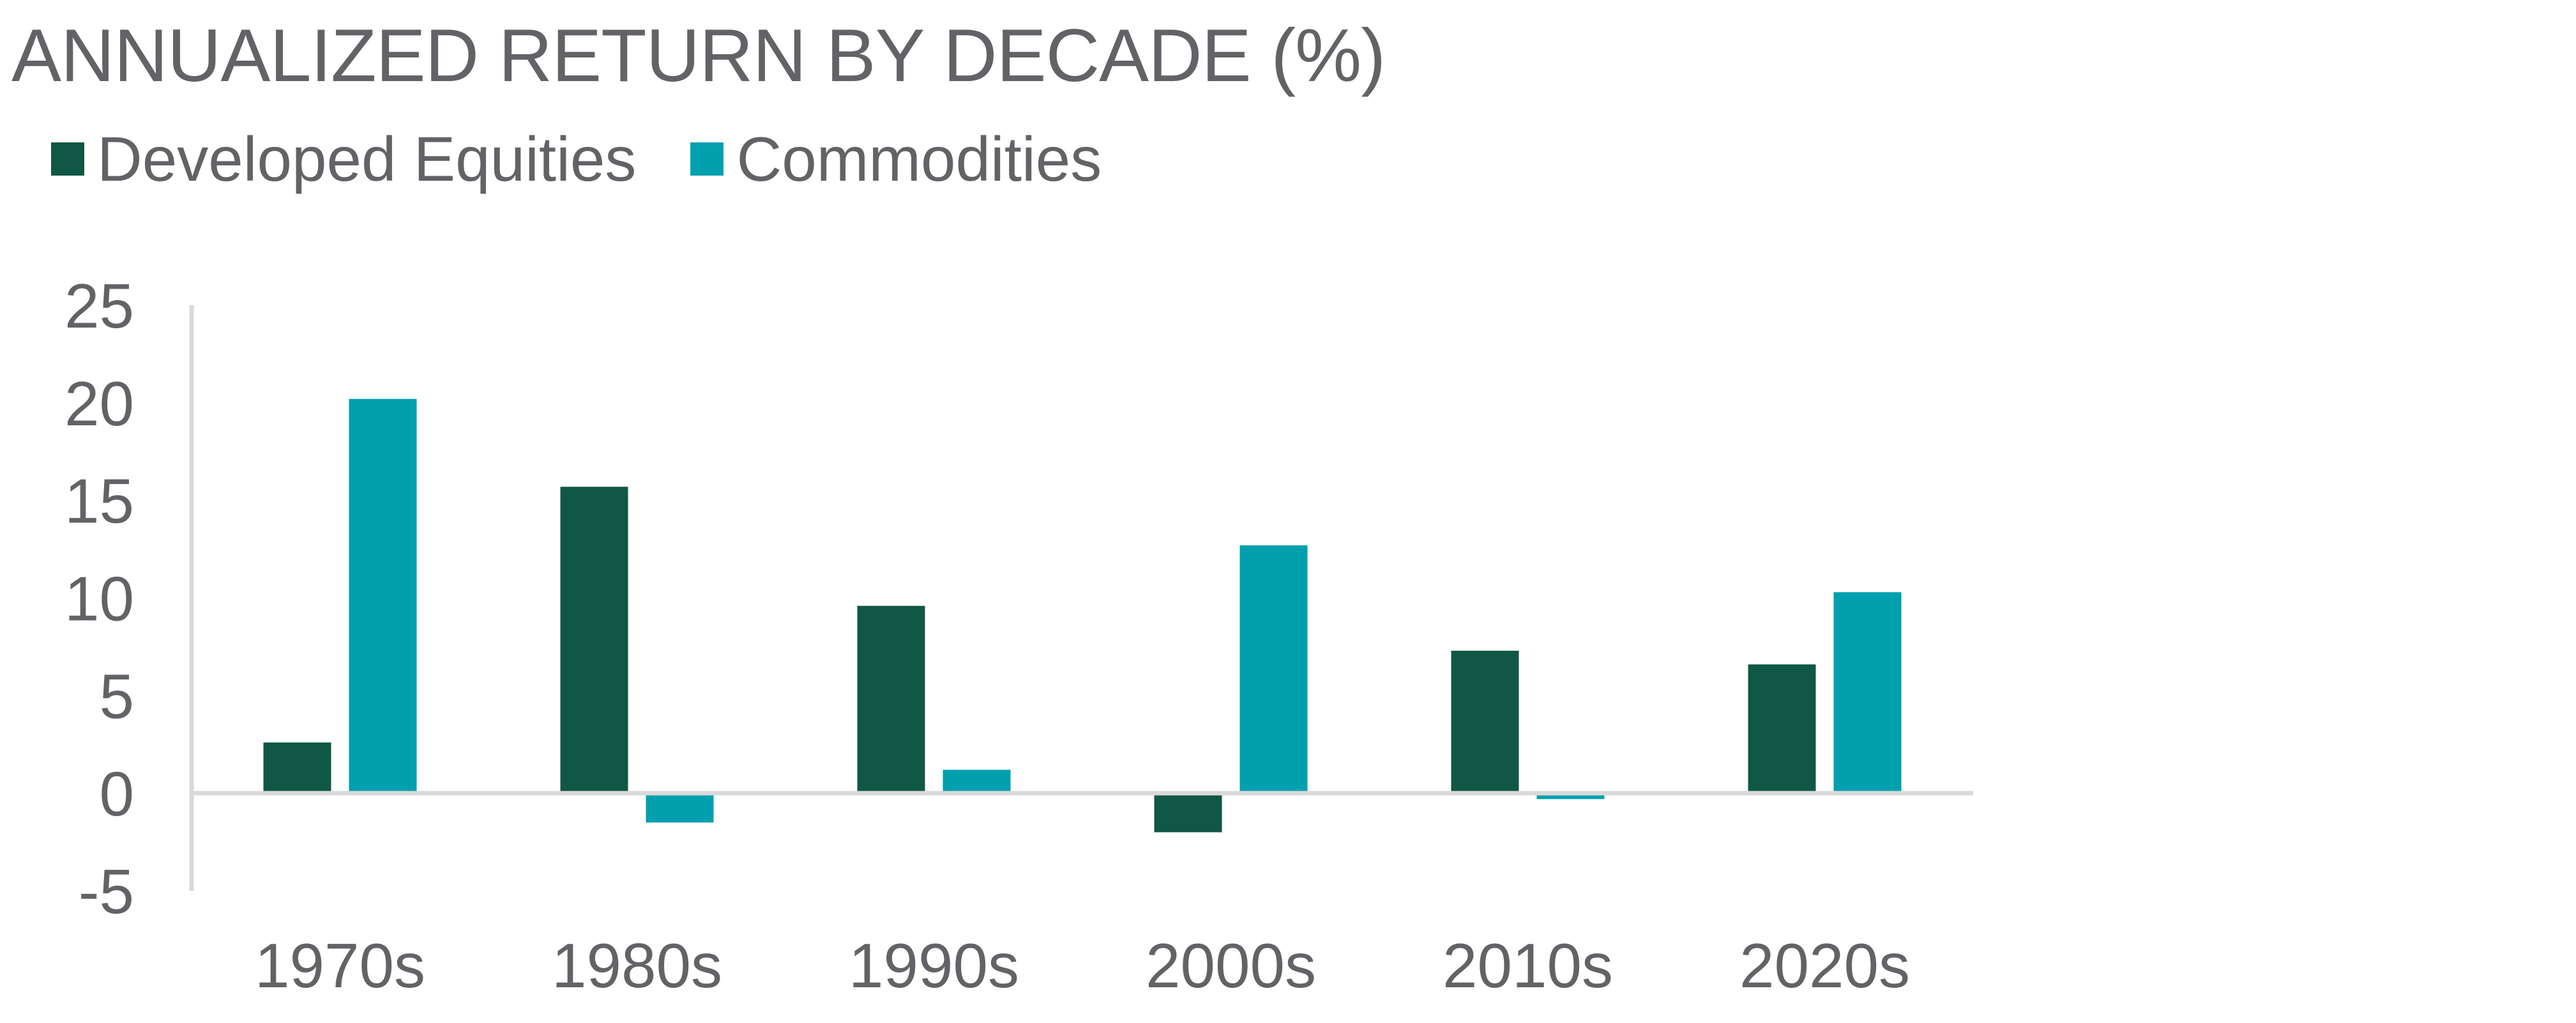  Describe the element at coordinates (1571, 796) in the screenshot. I see `bar-commodities-2010s` at that location.